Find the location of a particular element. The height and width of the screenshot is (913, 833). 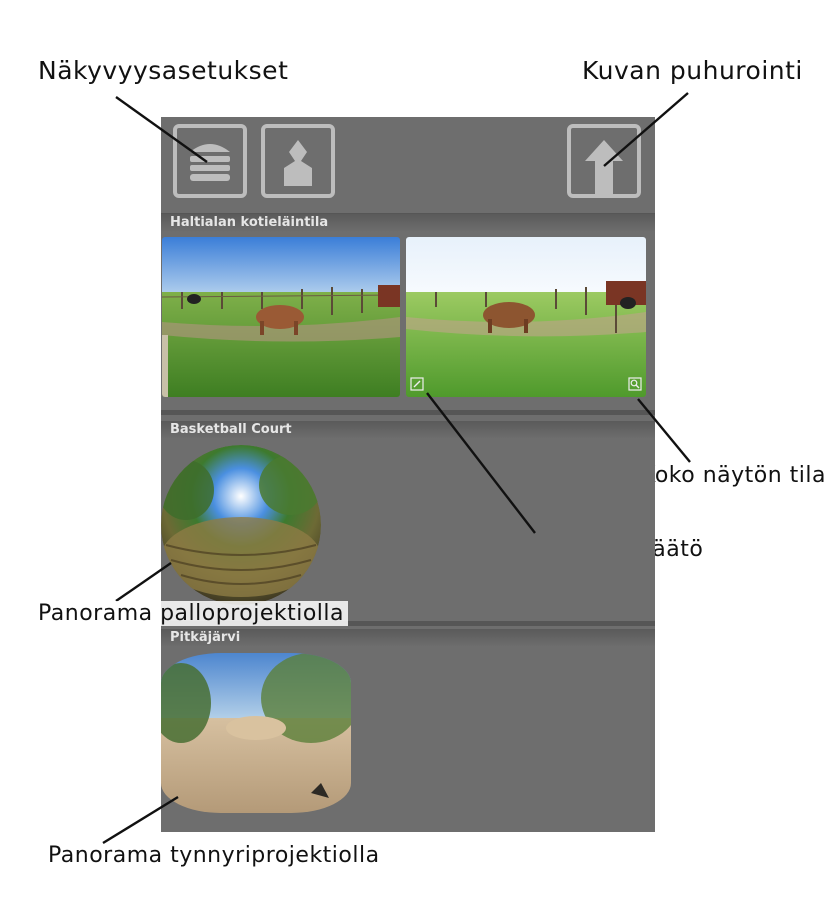

barrel-panorama-image is located at coordinates (256, 733).